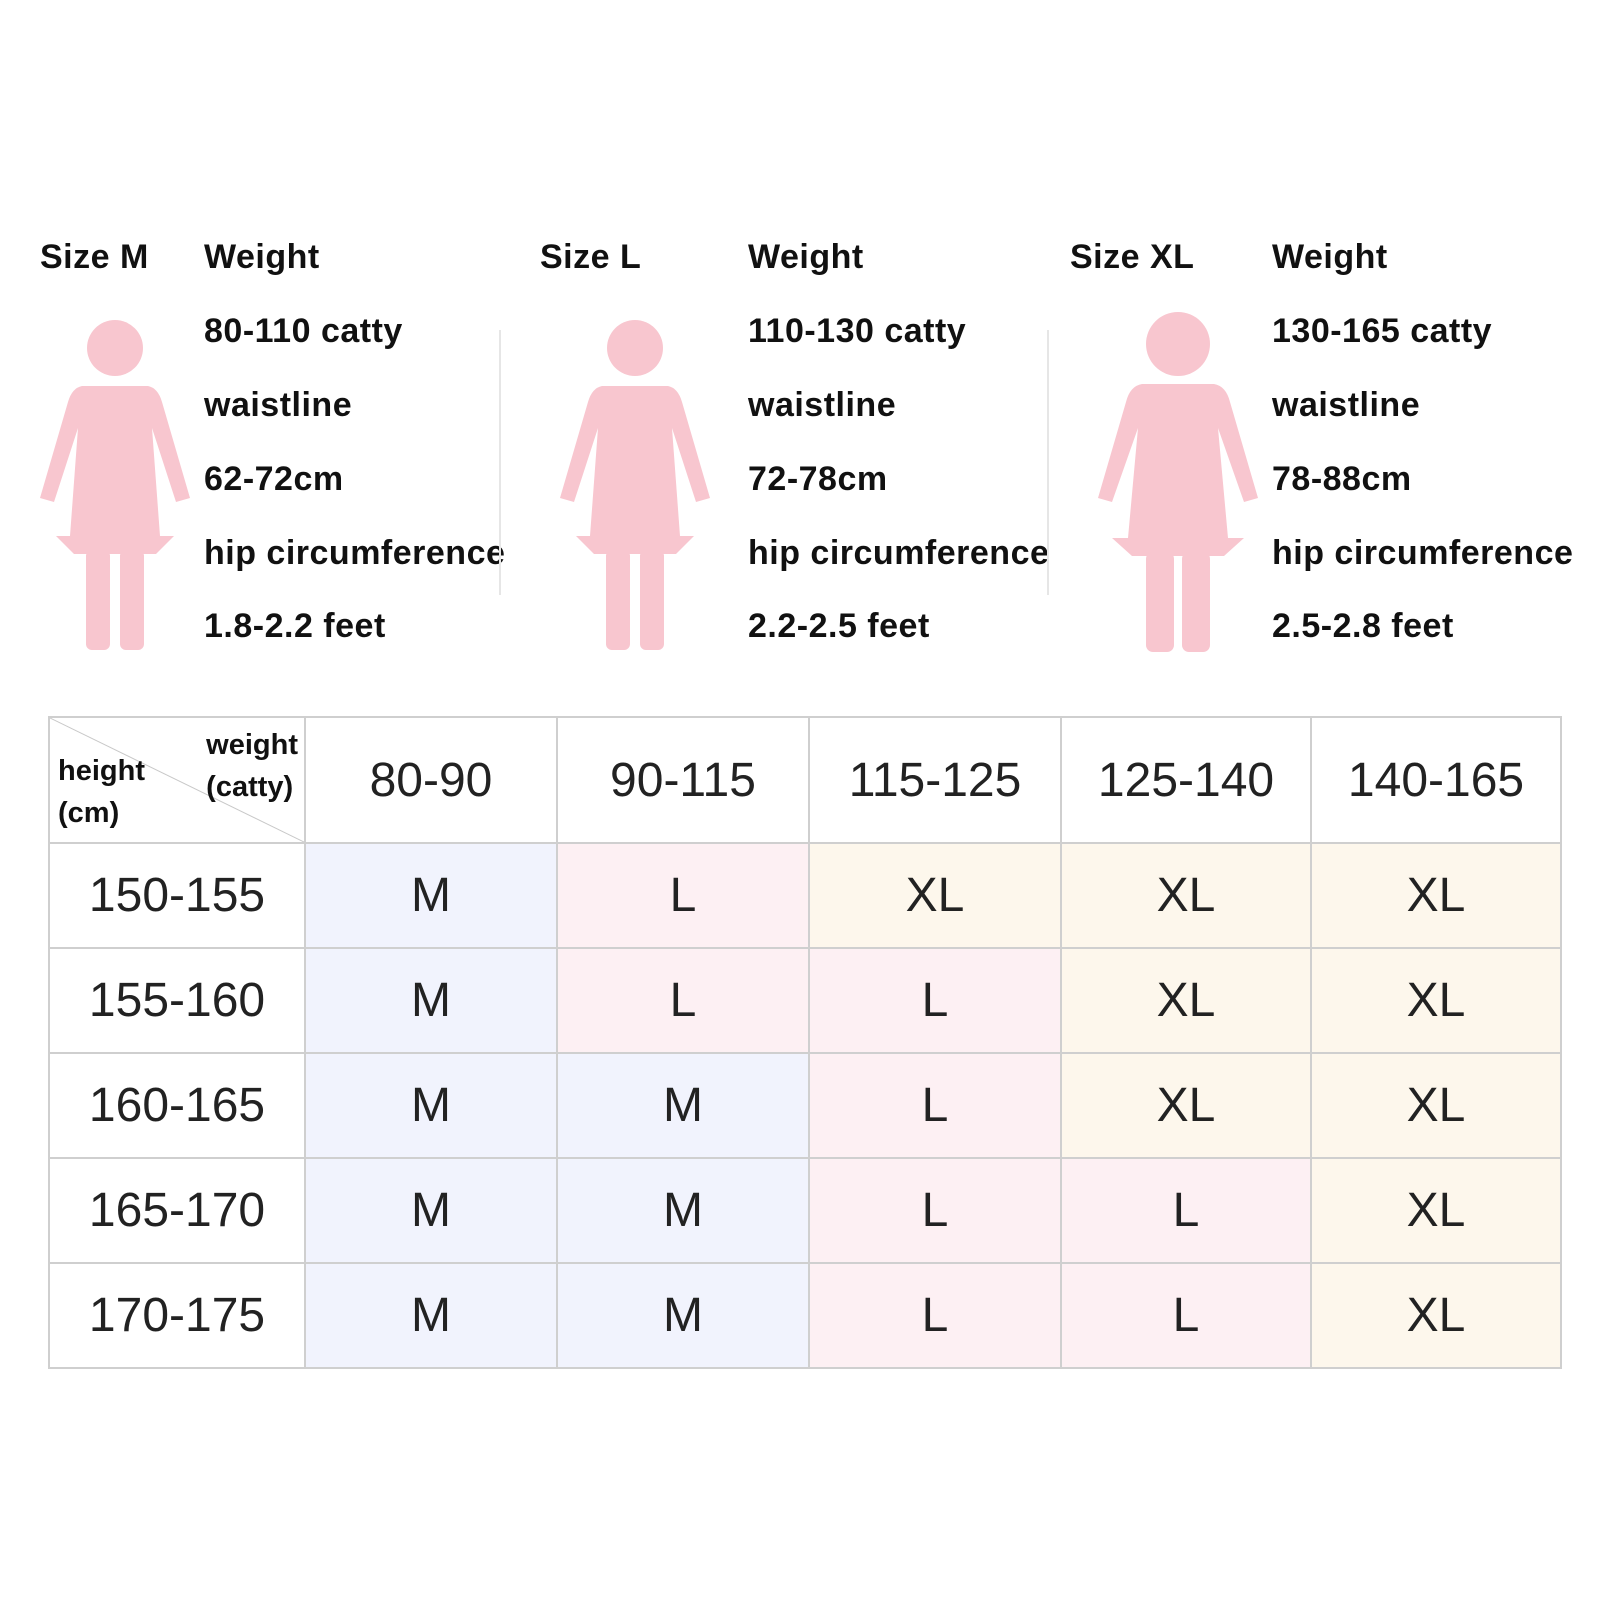  I want to click on corner-height-label: height (cm), so click(101, 791).